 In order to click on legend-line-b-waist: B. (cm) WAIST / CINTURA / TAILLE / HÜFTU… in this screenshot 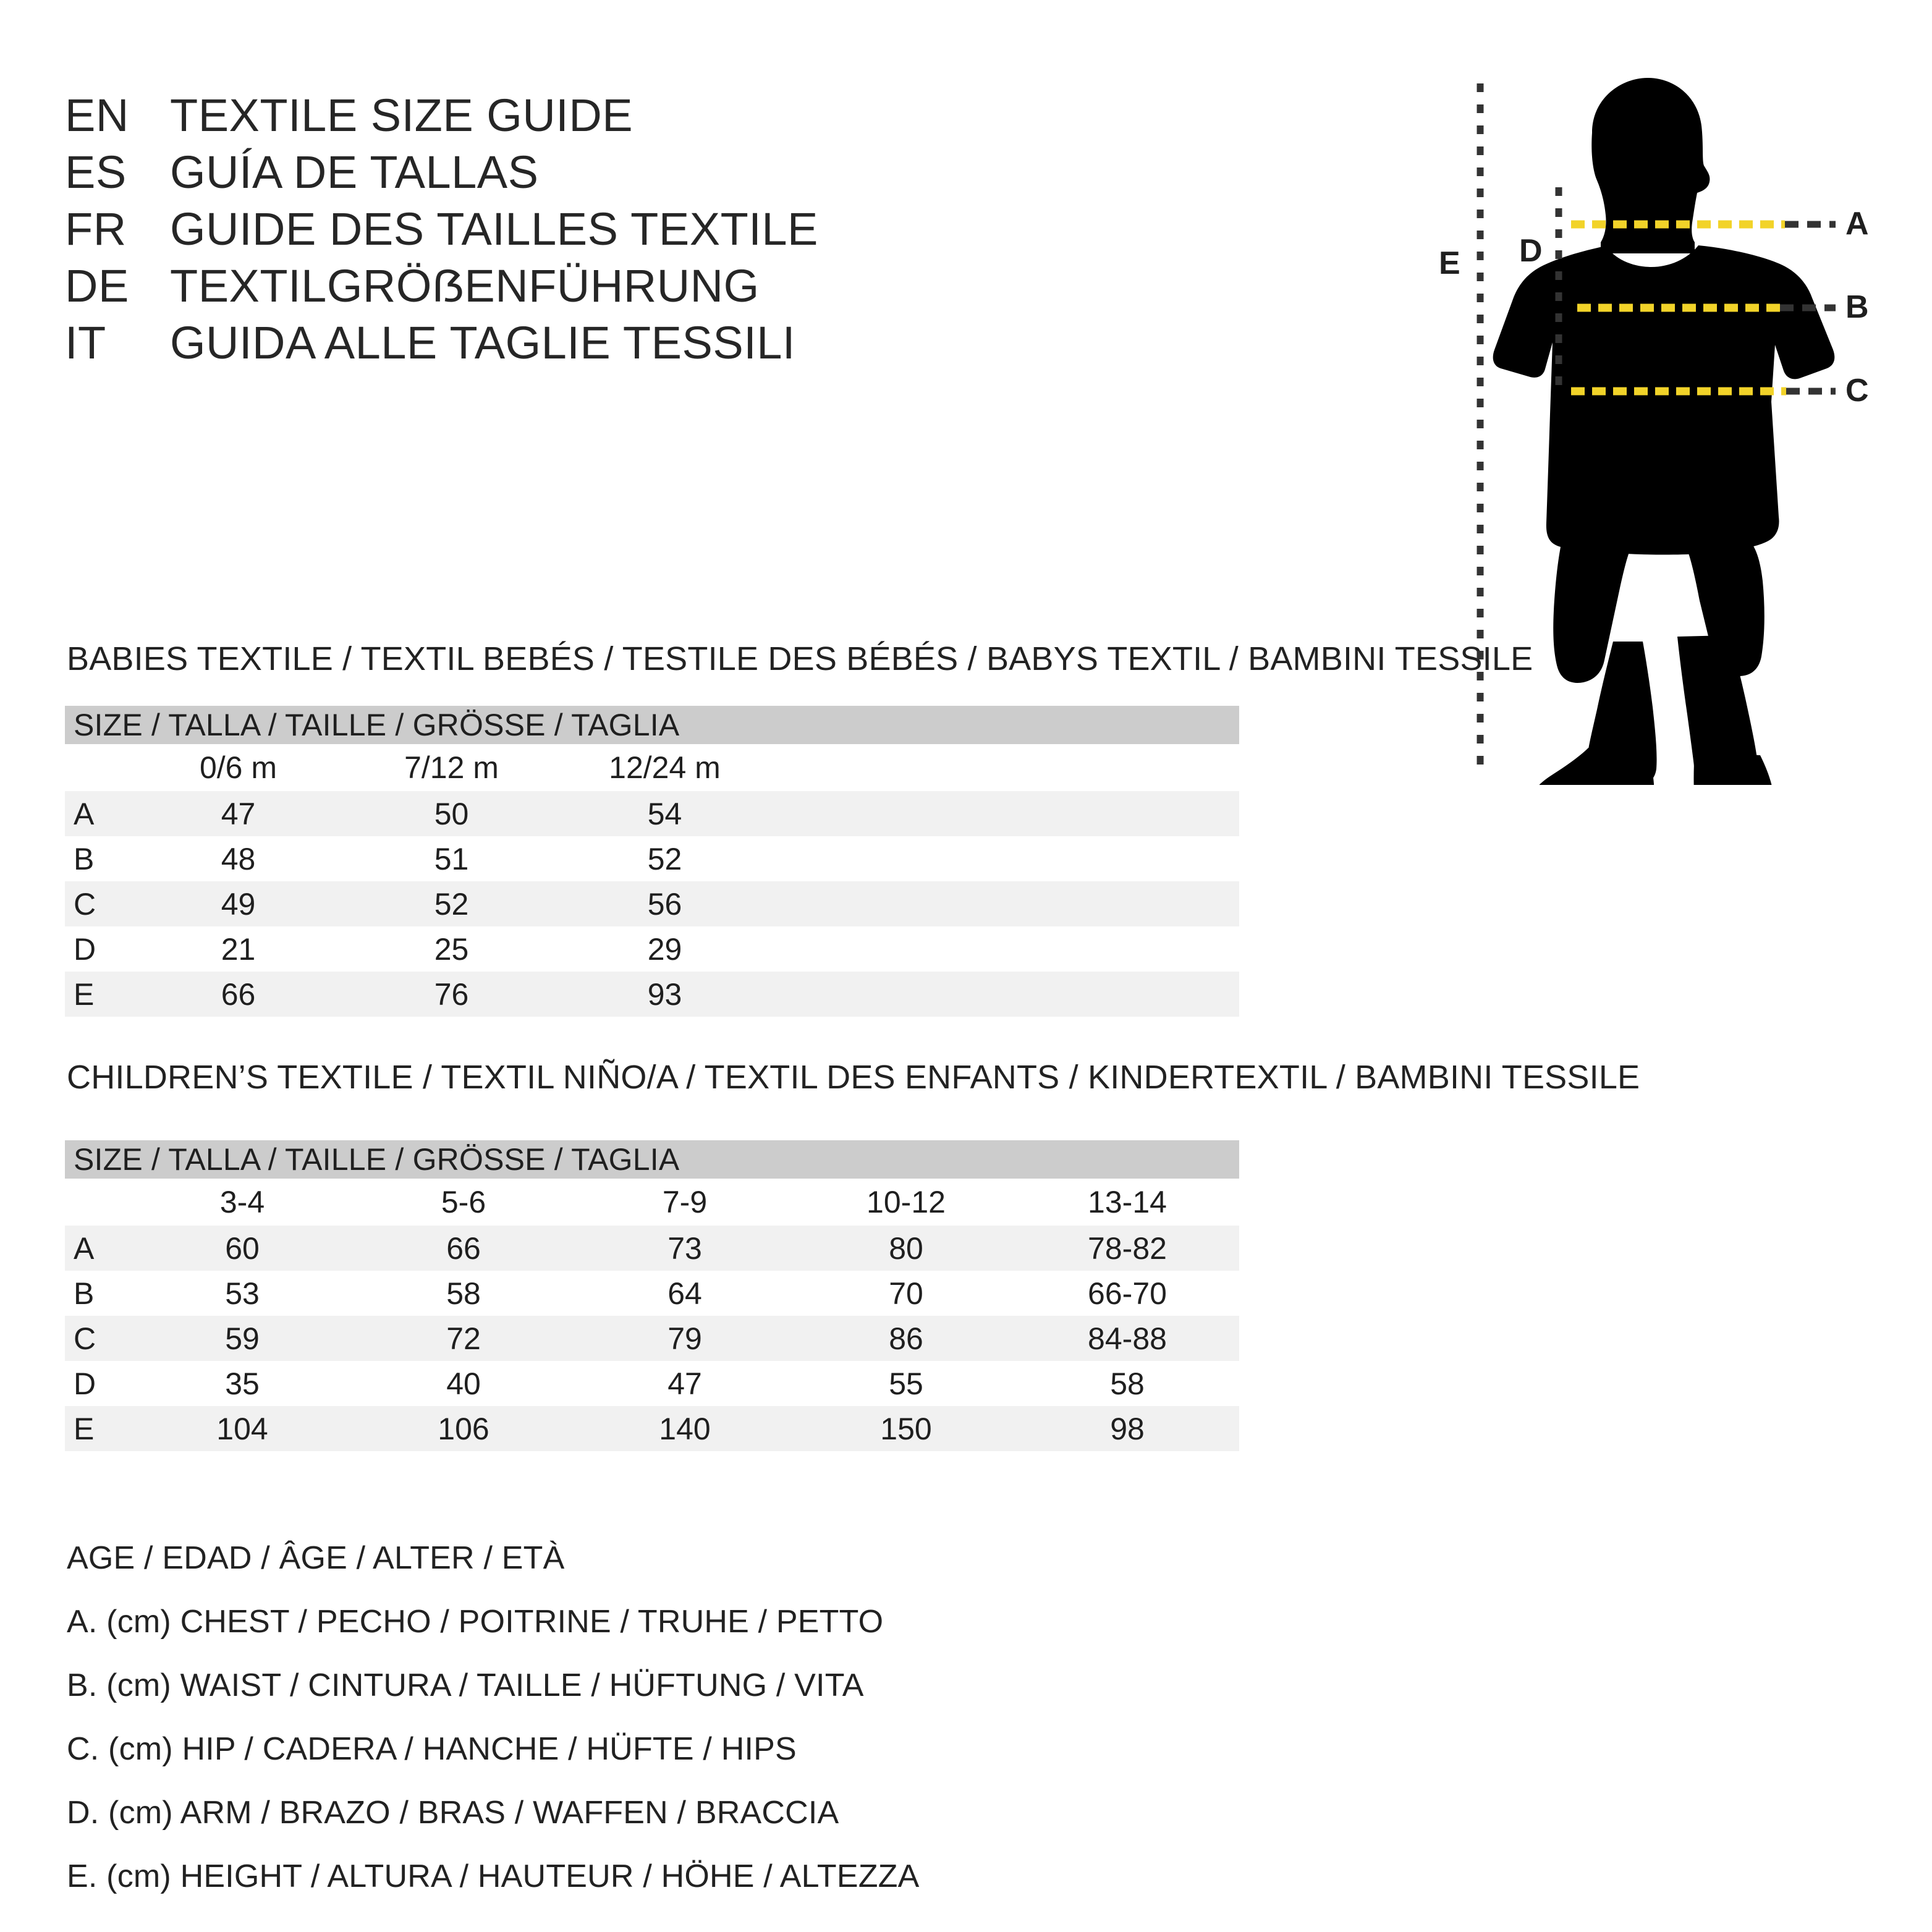, I will do `click(465, 1685)`.